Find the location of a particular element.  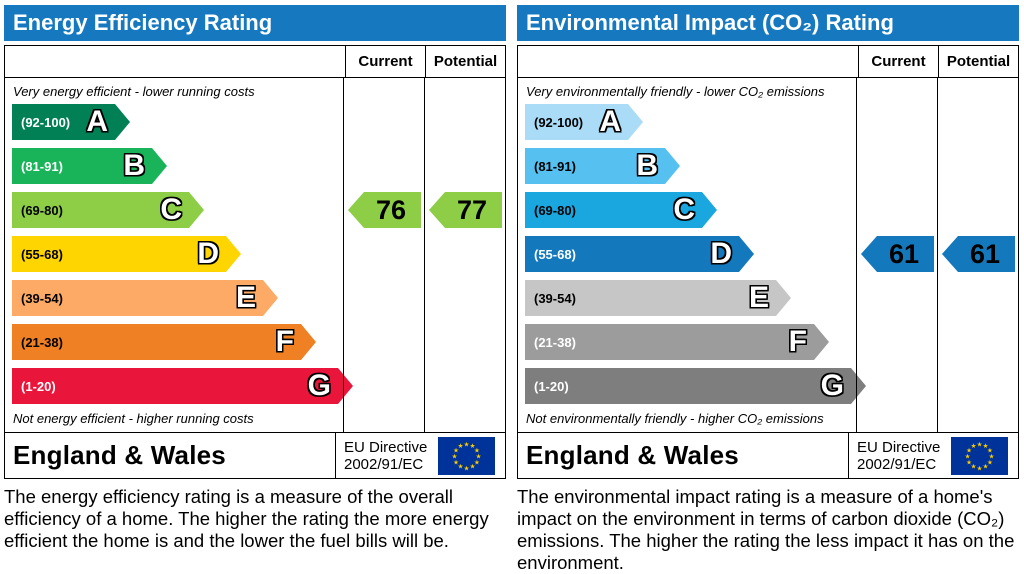

potential-arrow-column: 77 is located at coordinates (465, 255).